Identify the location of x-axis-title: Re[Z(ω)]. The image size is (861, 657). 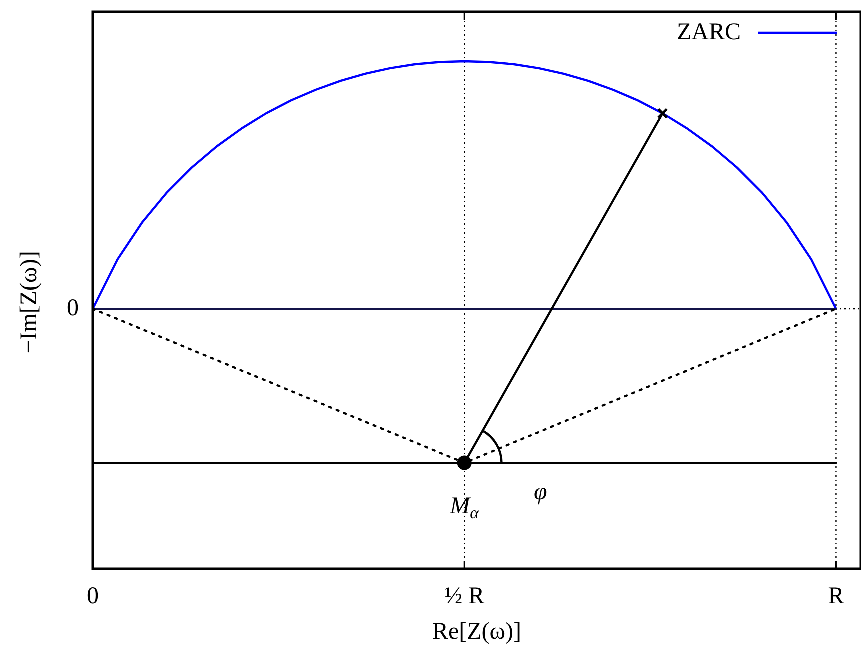
(477, 631).